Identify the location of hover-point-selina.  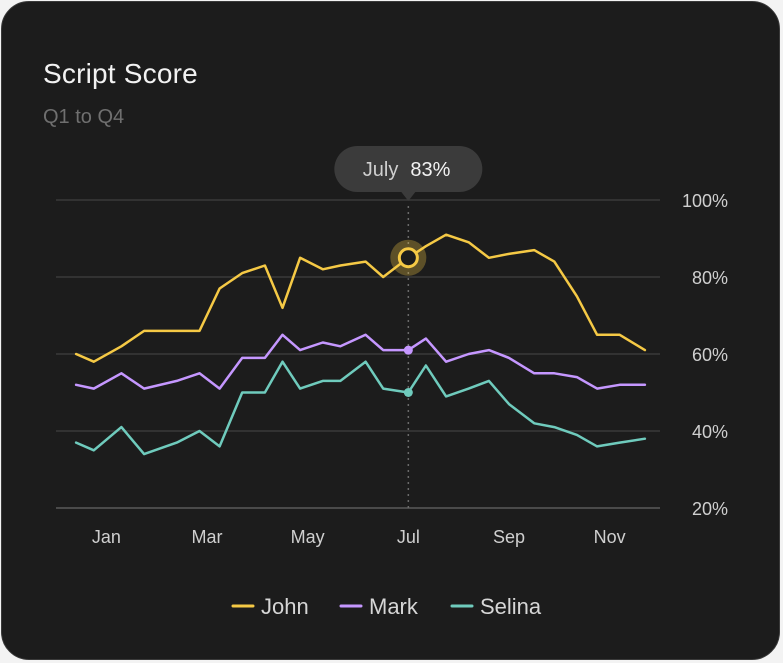
(408, 392).